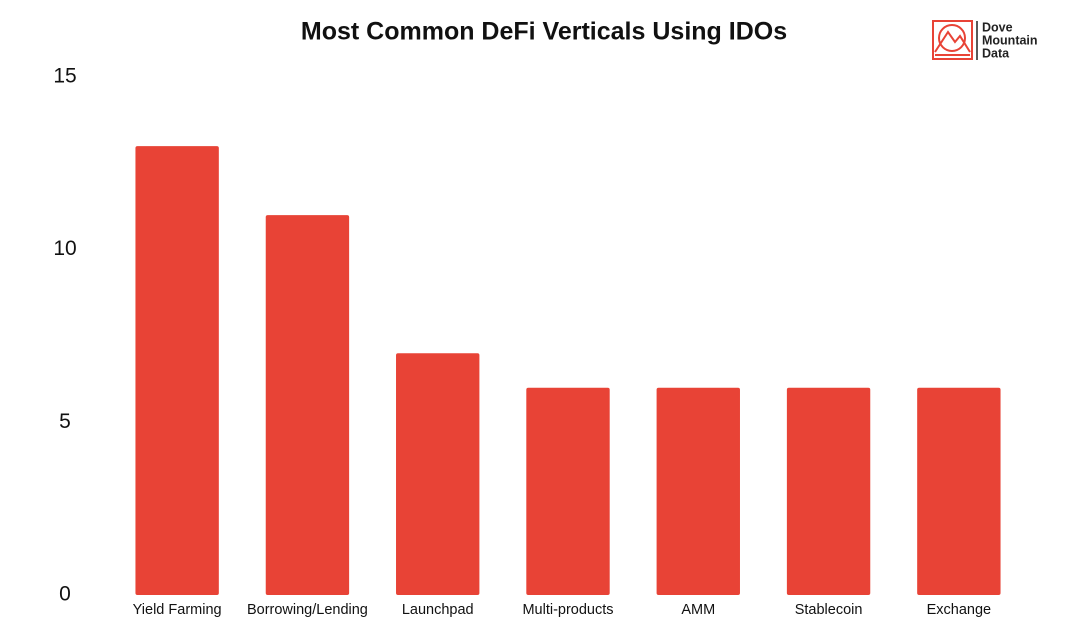 Image resolution: width=1080 pixels, height=637 pixels. I want to click on logo-frame, so click(952, 40).